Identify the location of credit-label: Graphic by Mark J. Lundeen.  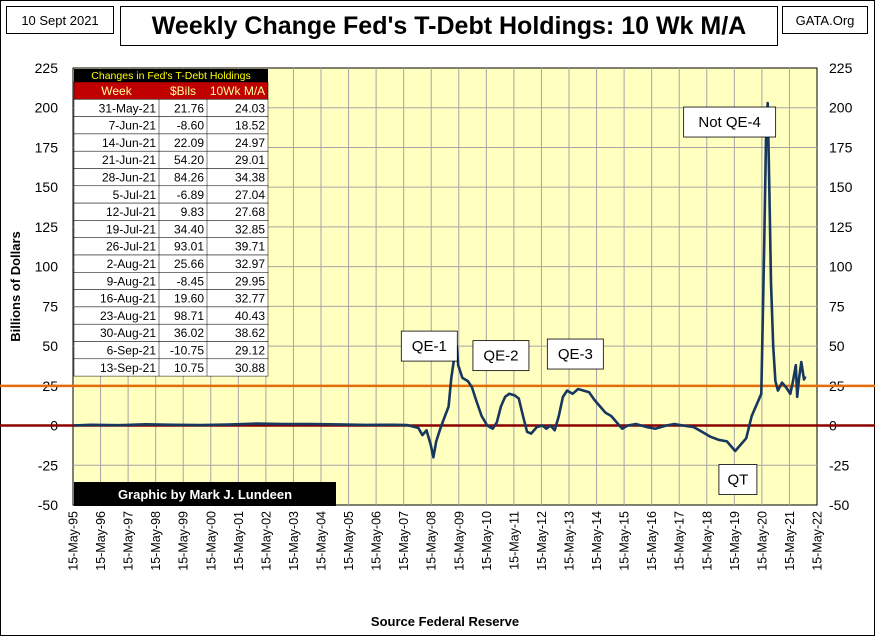
(205, 494).